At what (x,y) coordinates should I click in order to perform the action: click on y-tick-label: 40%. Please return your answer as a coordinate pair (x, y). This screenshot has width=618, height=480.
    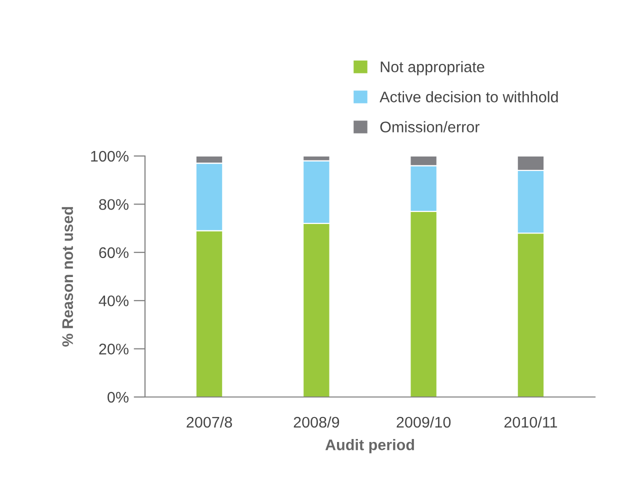
    Looking at the image, I should click on (113, 300).